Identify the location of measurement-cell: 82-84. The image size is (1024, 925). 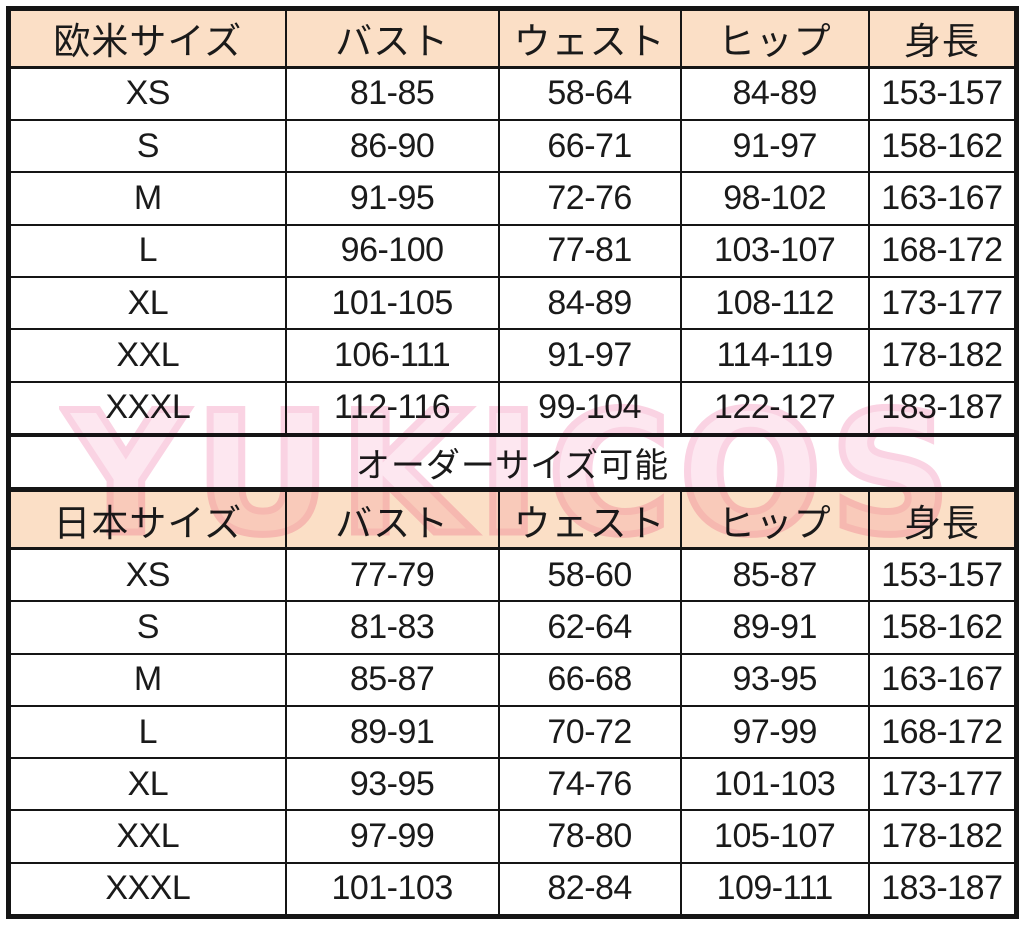
(588, 889).